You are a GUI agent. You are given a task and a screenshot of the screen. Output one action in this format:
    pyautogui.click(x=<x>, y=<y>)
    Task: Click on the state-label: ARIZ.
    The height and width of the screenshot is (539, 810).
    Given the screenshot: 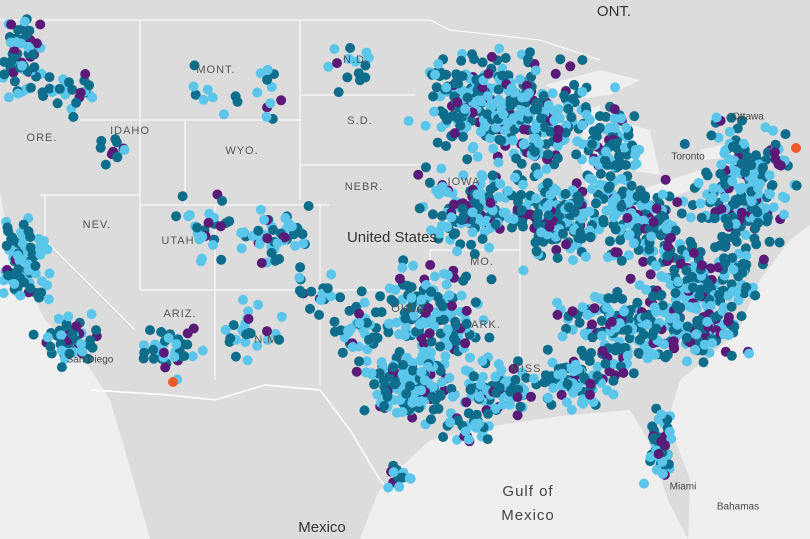 What is the action you would take?
    pyautogui.click(x=179, y=314)
    